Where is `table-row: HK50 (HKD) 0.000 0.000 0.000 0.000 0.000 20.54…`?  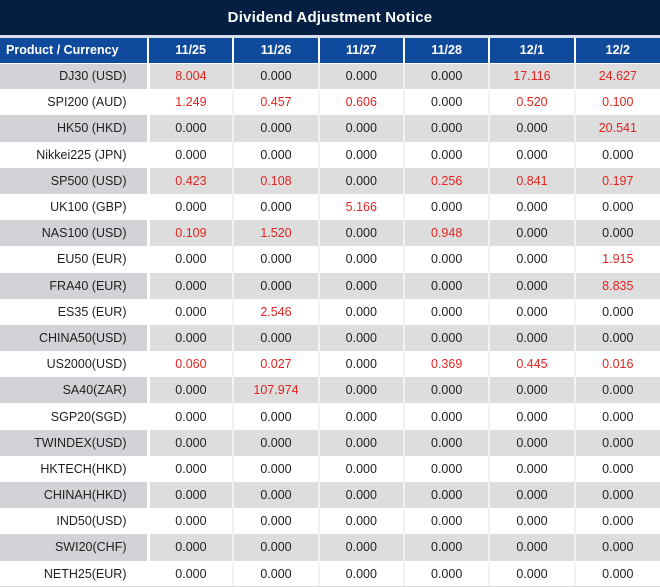
table-row: HK50 (HKD) 0.000 0.000 0.000 0.000 0.000 20.54… is located at coordinates (330, 128).